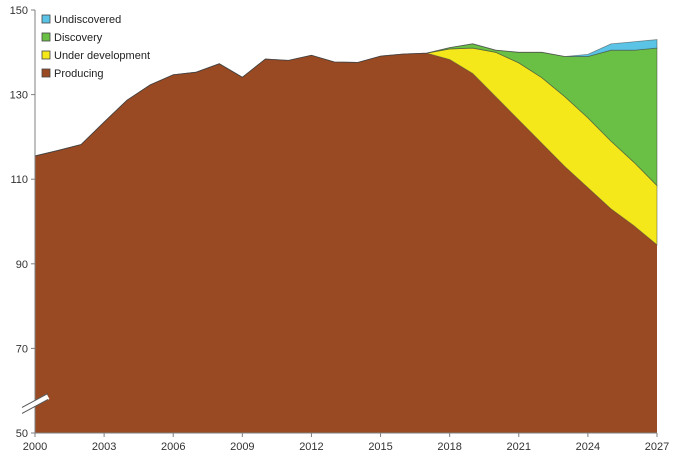 The height and width of the screenshot is (463, 680). What do you see at coordinates (46, 19) in the screenshot?
I see `legend-swatch-undiscovered` at bounding box center [46, 19].